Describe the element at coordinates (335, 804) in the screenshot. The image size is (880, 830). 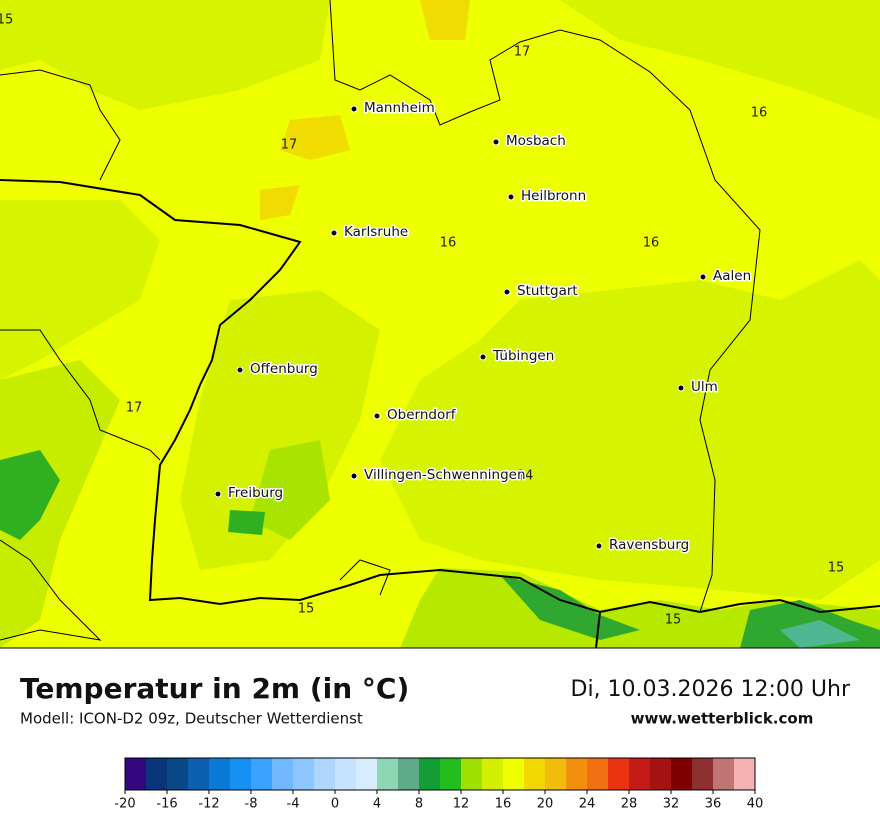
I see `colorbar-tick-label: 0` at that location.